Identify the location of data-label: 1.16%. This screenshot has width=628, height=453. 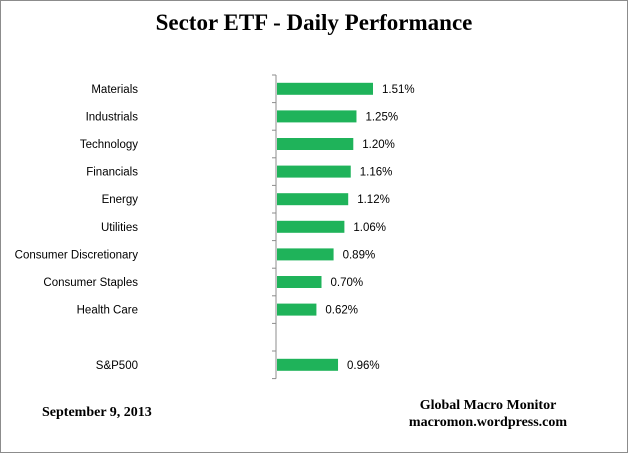
(376, 173).